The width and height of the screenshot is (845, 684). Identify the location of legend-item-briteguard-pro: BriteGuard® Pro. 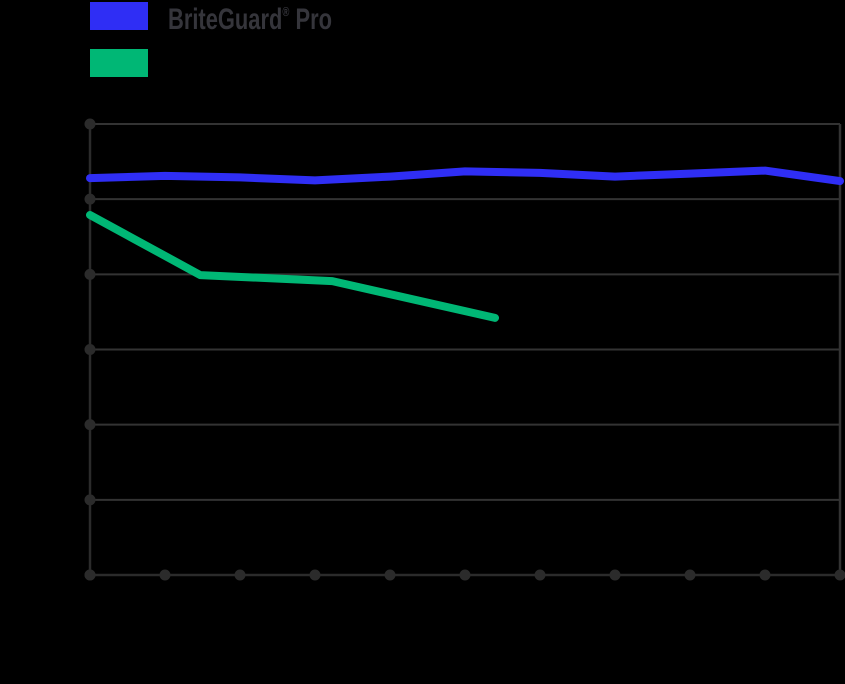
(241, 18).